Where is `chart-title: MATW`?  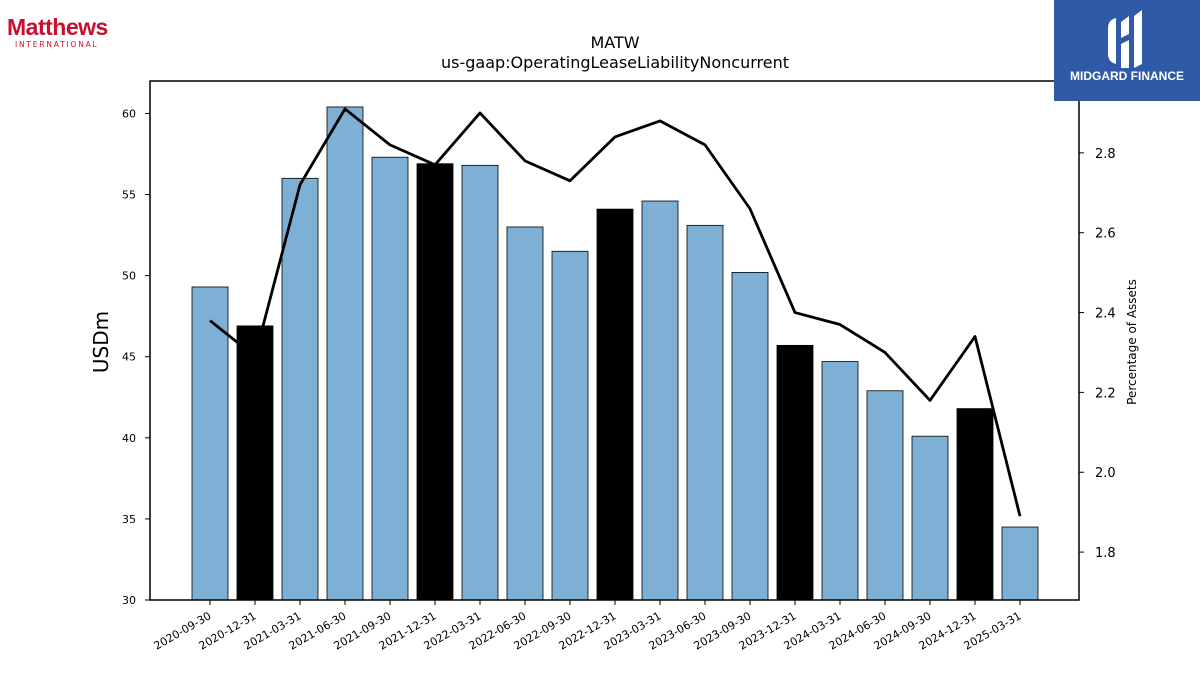 chart-title: MATW is located at coordinates (614, 42).